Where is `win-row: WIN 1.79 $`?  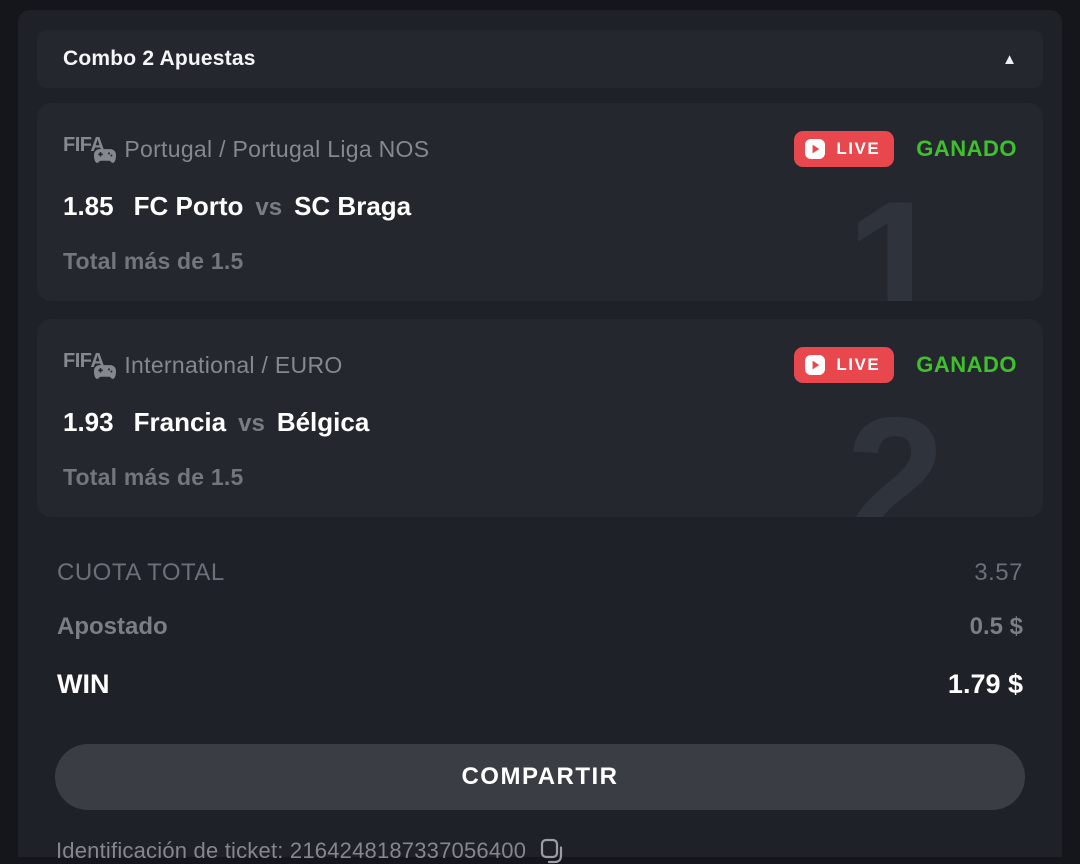
win-row: WIN 1.79 $ is located at coordinates (540, 684).